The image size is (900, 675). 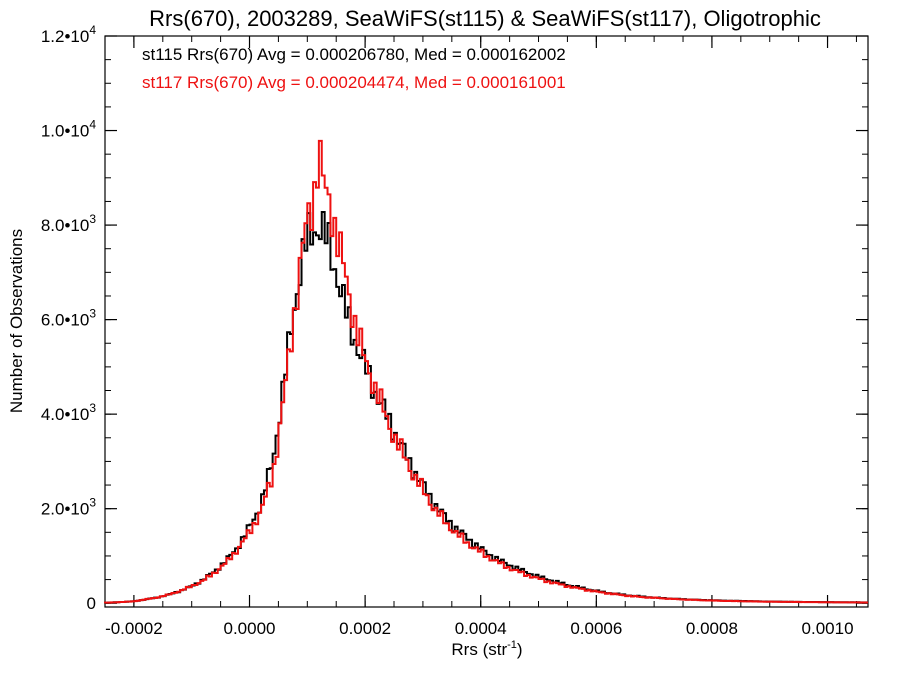 I want to click on x-tick-label: -0.0002, so click(x=134, y=628).